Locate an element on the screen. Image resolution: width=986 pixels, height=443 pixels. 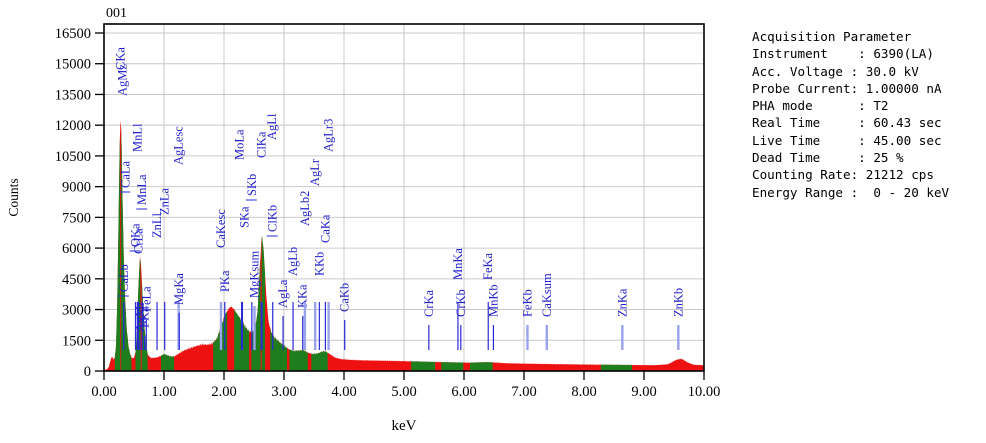
peak-label-AgLr: AgLr is located at coordinates (315, 172).